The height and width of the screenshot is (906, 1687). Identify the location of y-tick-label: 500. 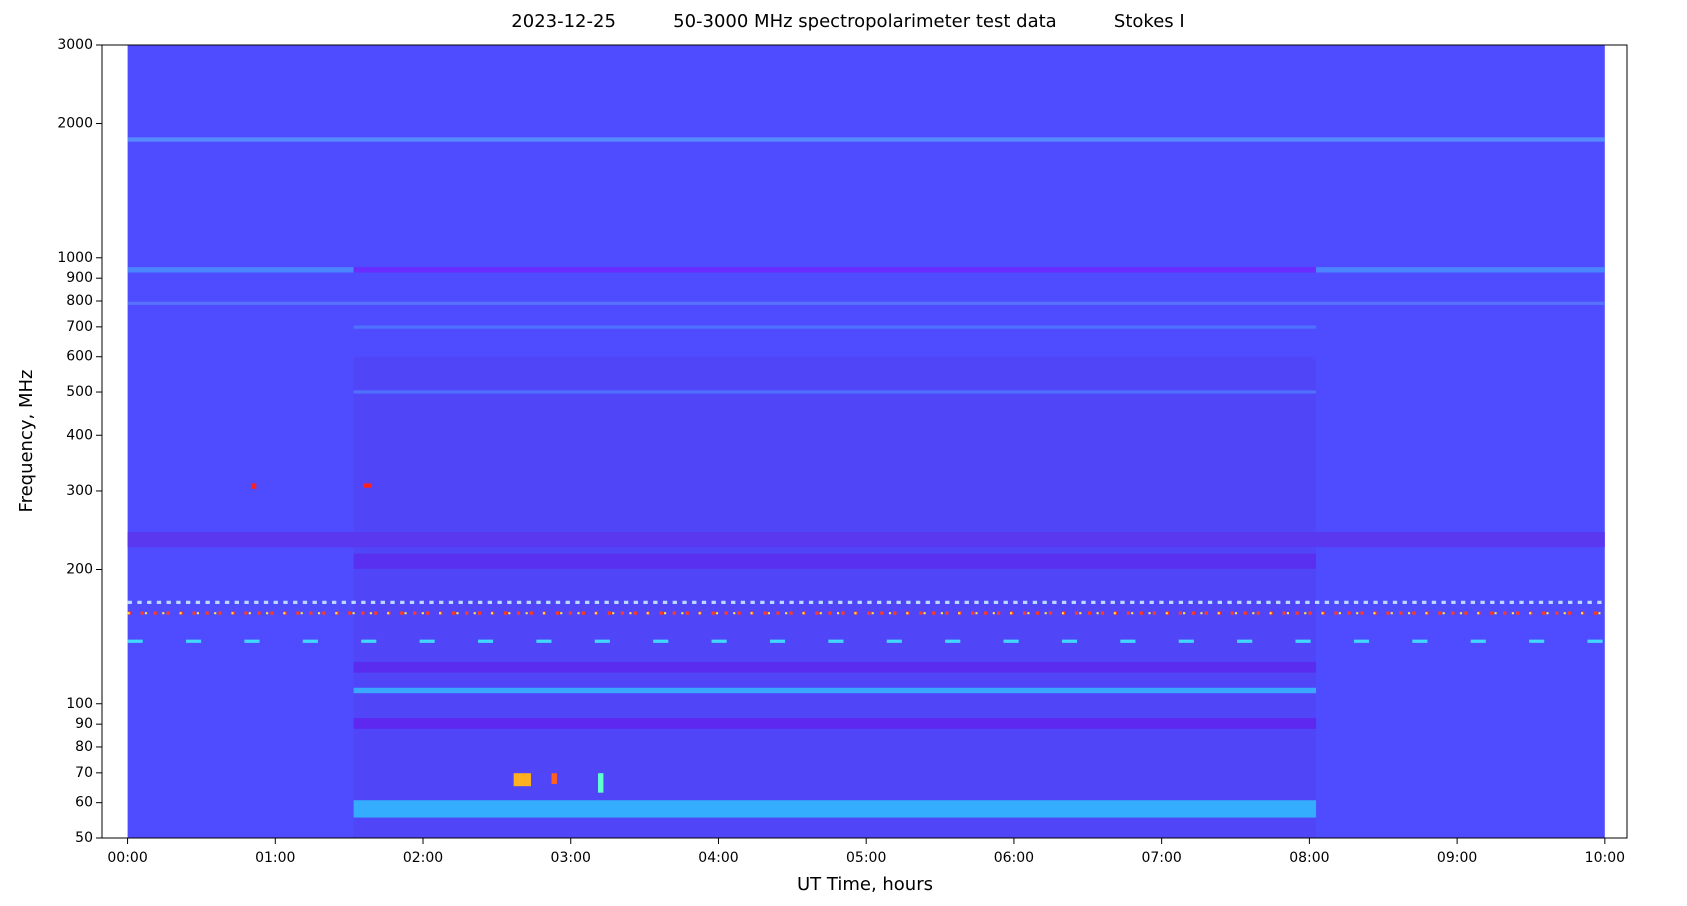
(79, 392).